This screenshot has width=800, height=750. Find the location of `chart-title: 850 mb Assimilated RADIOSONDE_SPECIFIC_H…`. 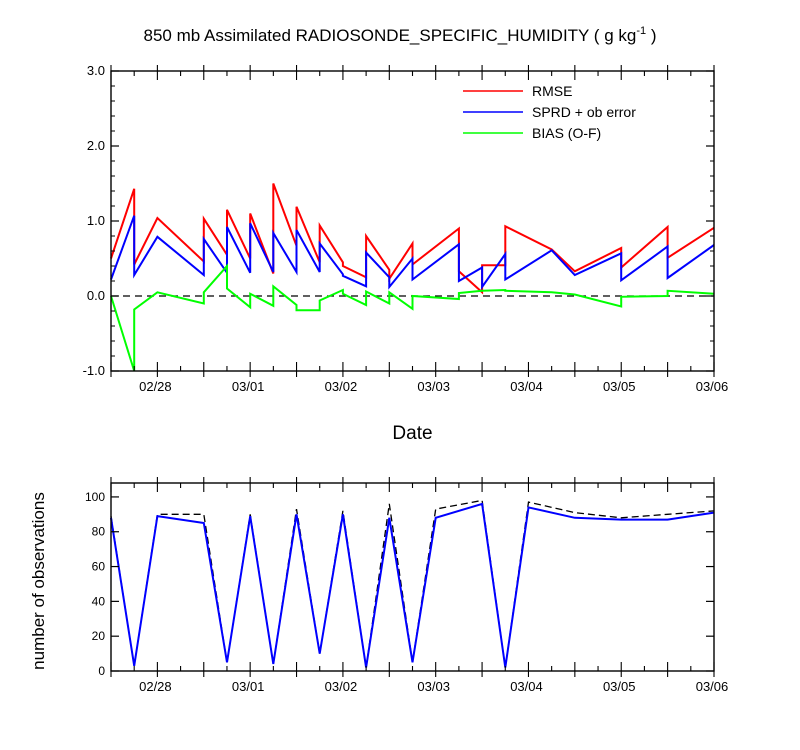

chart-title: 850 mb Assimilated RADIOSONDE_SPECIFIC_H… is located at coordinates (400, 35).